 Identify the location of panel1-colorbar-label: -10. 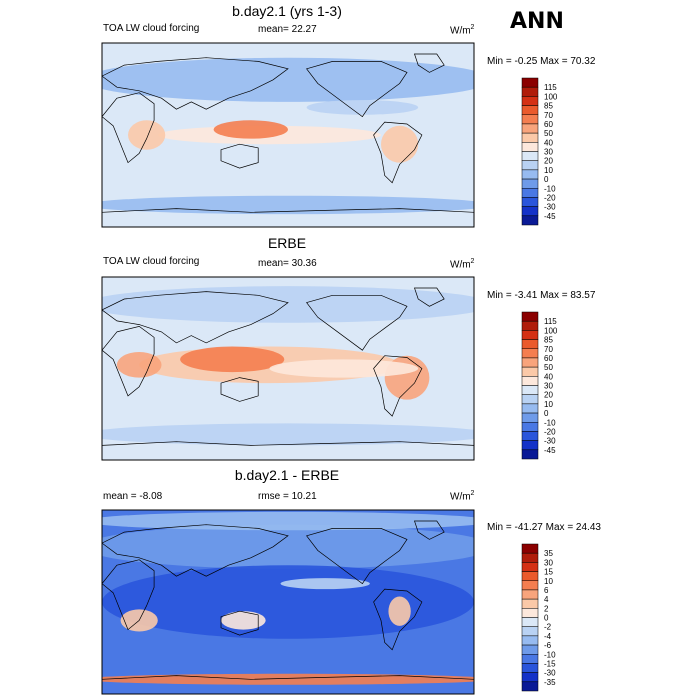
(550, 188).